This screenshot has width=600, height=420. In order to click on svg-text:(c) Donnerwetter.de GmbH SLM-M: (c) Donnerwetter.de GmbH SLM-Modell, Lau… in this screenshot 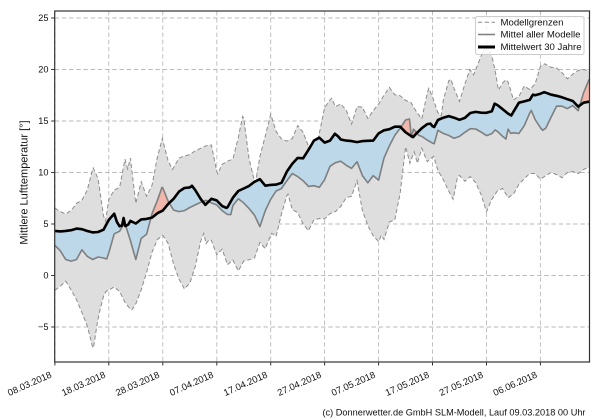, I will do `click(454, 413)`.